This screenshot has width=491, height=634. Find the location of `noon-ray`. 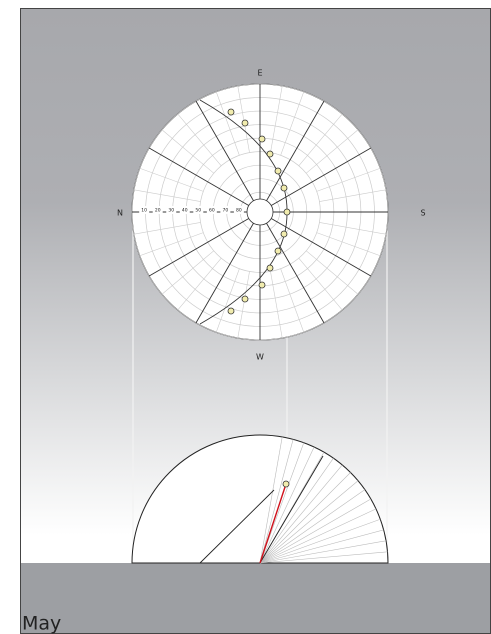

noon-ray is located at coordinates (291, 509).